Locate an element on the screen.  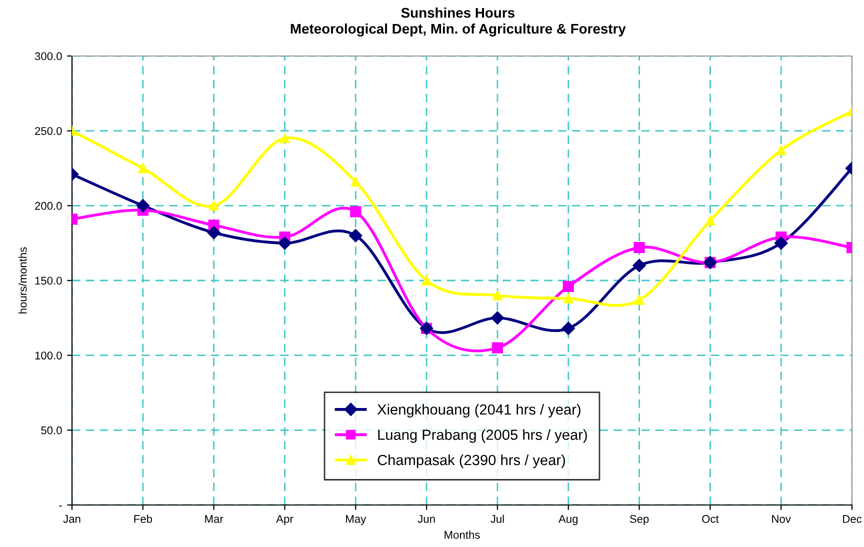
x-tick-label: Jan is located at coordinates (71, 519).